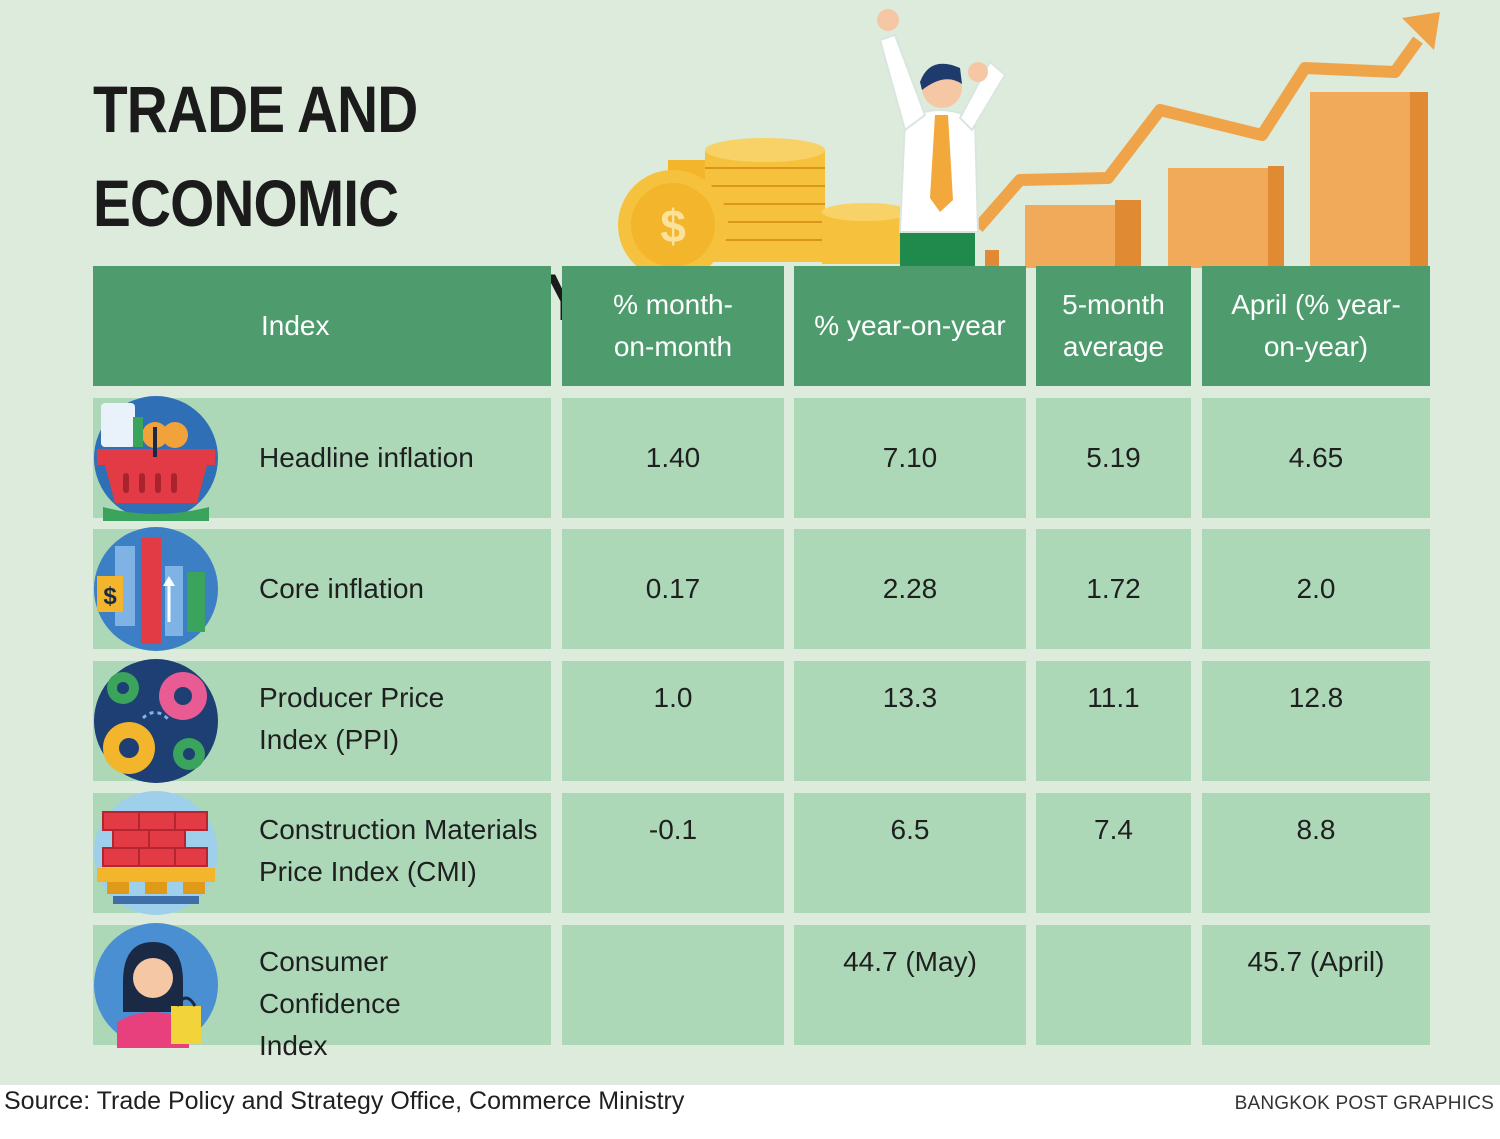 The height and width of the screenshot is (1139, 1500). Describe the element at coordinates (673, 829) in the screenshot. I see `cell-value: -0.1` at that location.